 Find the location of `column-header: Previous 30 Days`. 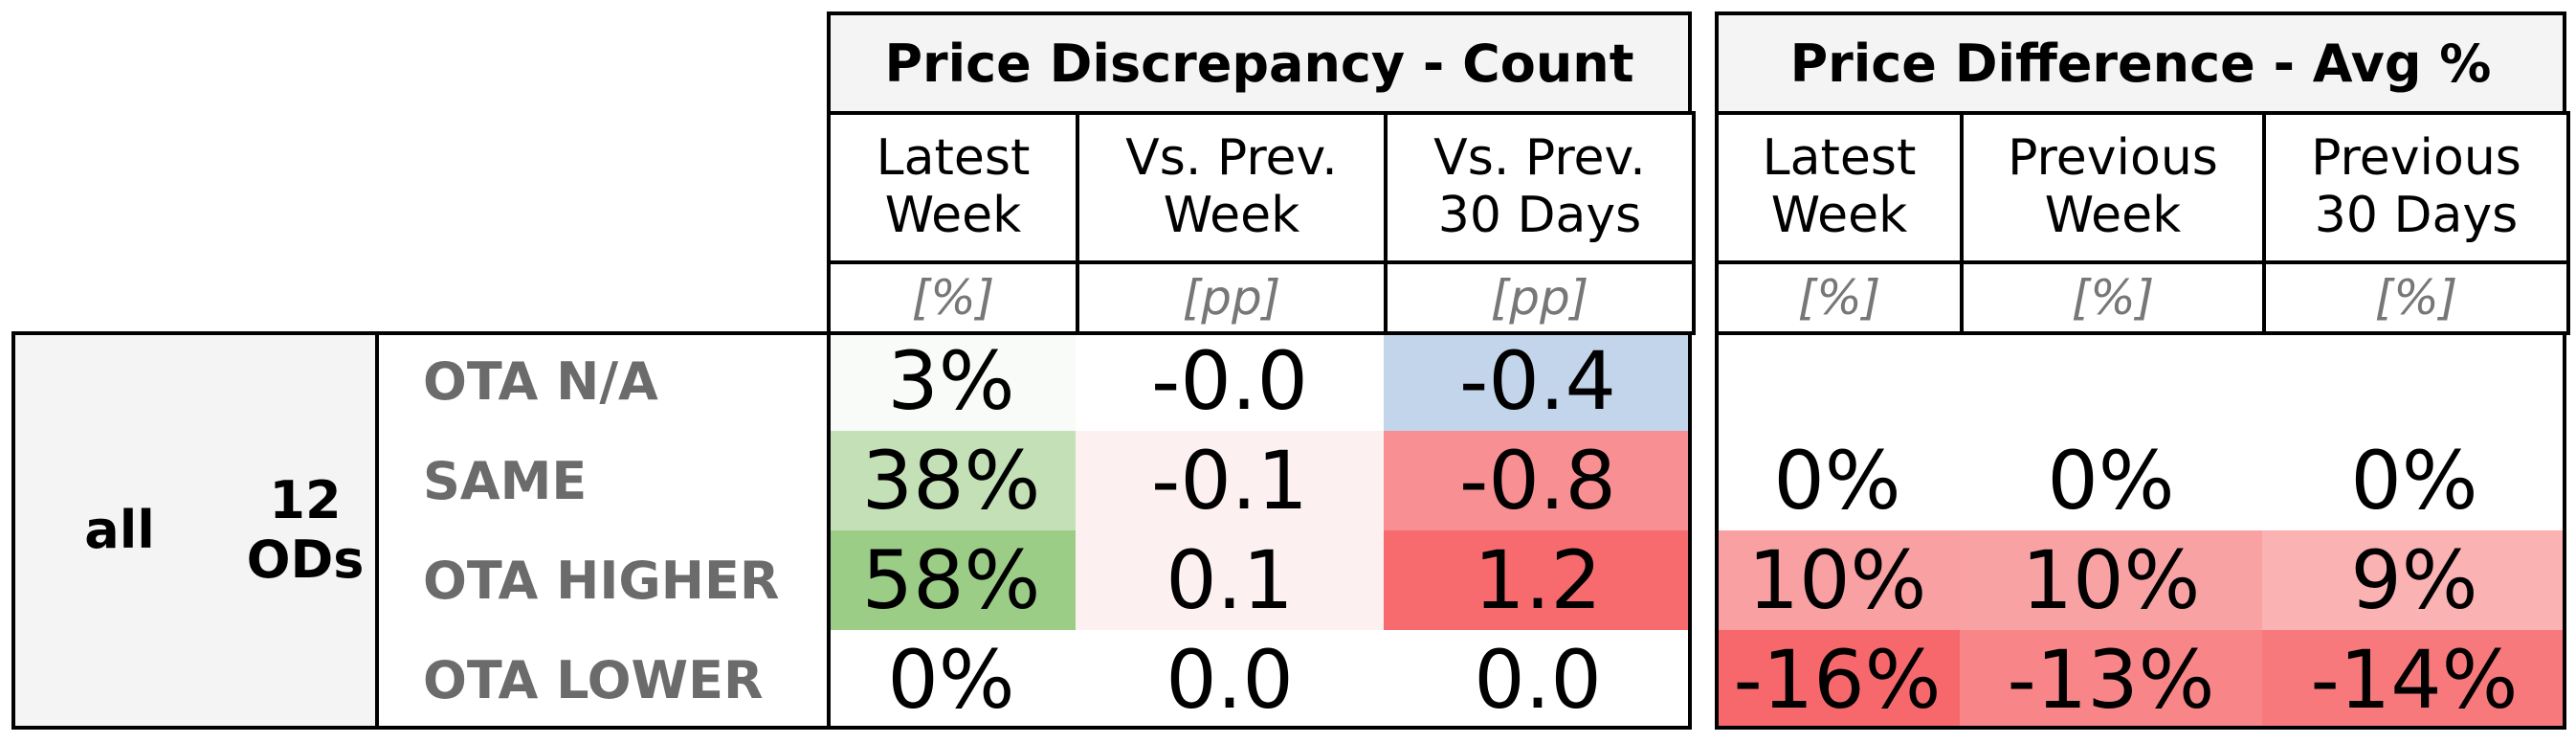

column-header: Previous 30 Days is located at coordinates (2416, 187).